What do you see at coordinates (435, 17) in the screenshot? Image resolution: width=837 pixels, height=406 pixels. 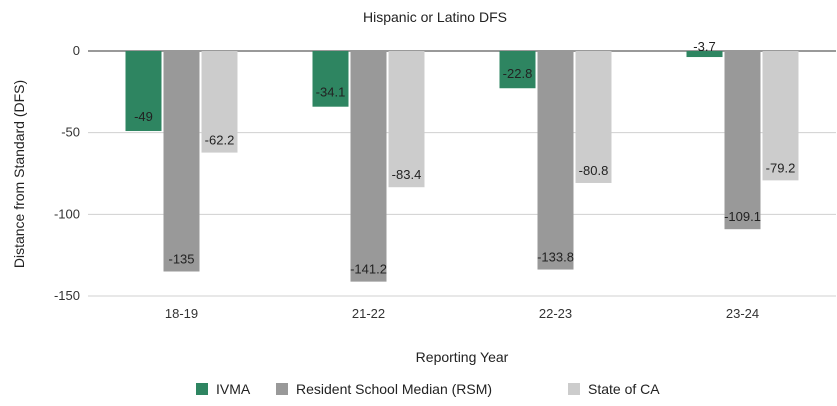 I see `chart-title: Hispanic or Latino DFS` at bounding box center [435, 17].